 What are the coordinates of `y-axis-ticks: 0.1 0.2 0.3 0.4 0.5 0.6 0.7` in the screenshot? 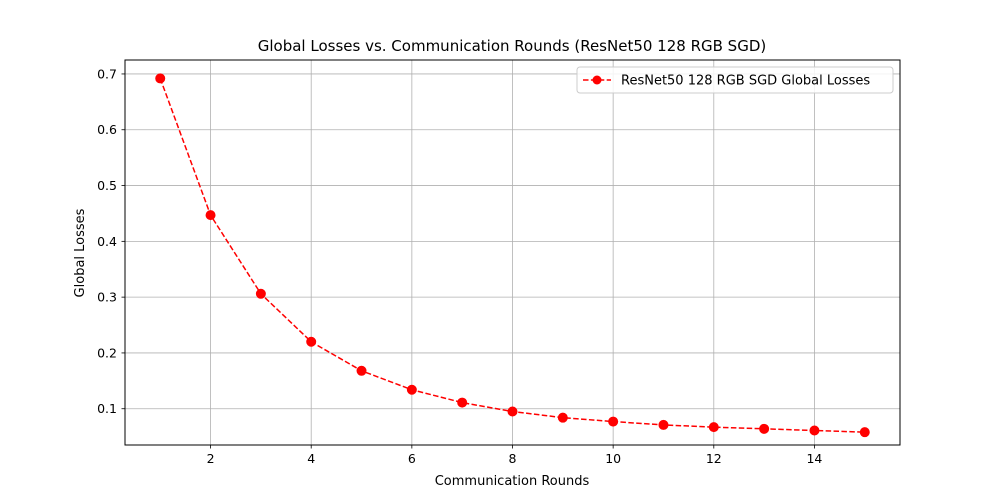 It's located at (111, 241).